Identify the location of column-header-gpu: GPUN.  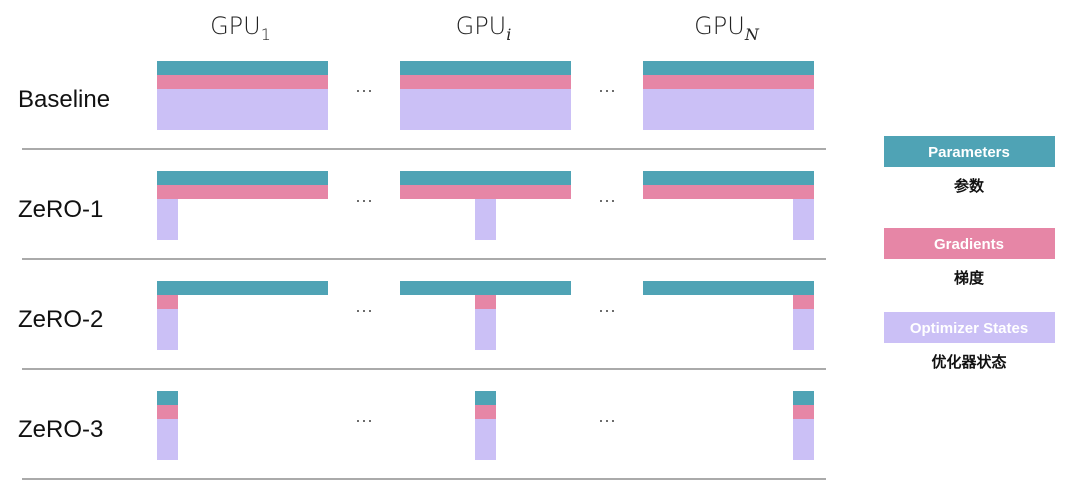
(727, 28).